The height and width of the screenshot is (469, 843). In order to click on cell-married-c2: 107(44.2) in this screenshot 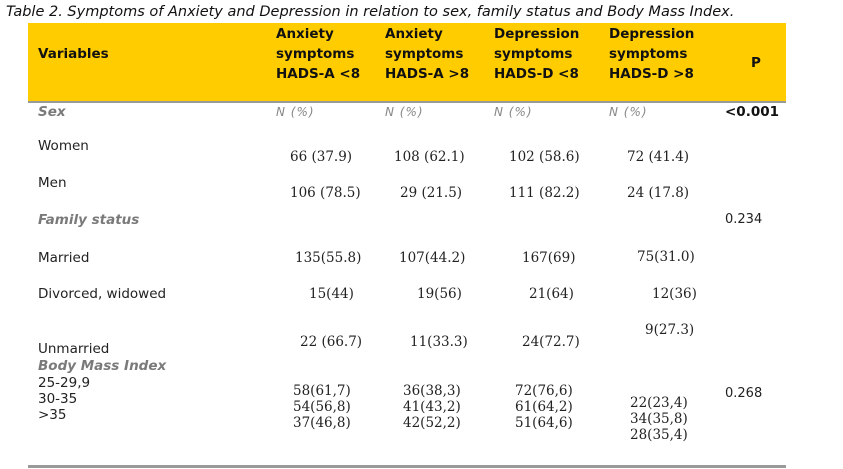, I will do `click(432, 258)`.